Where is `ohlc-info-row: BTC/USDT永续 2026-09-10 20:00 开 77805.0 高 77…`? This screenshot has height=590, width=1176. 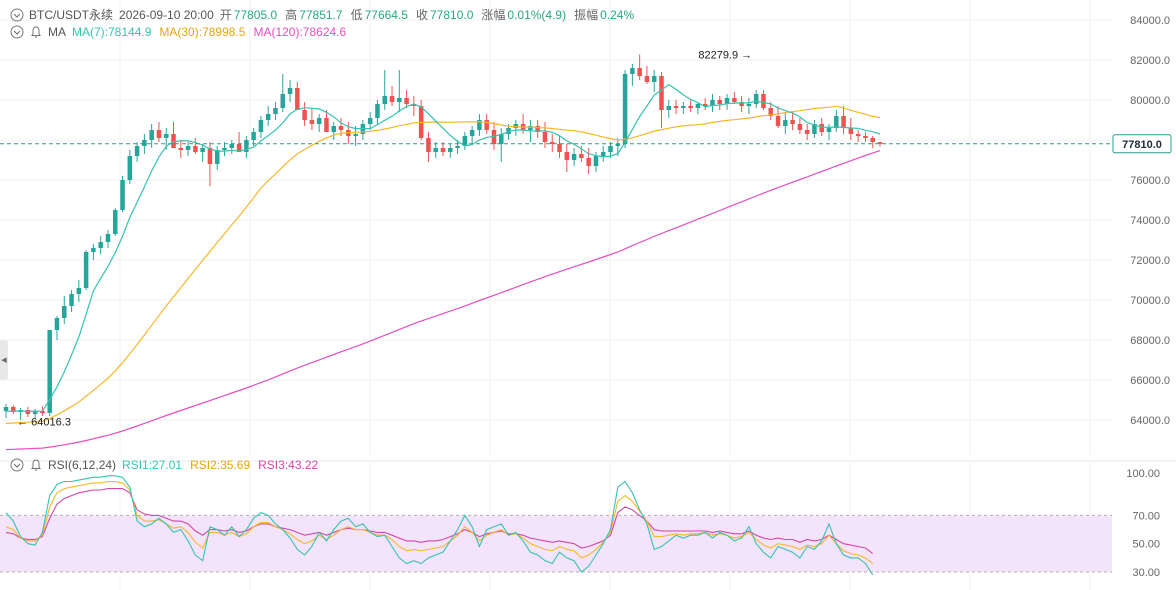
ohlc-info-row: BTC/USDT永续 2026-09-10 20:00 开 77805.0 高 77… is located at coordinates (326, 14).